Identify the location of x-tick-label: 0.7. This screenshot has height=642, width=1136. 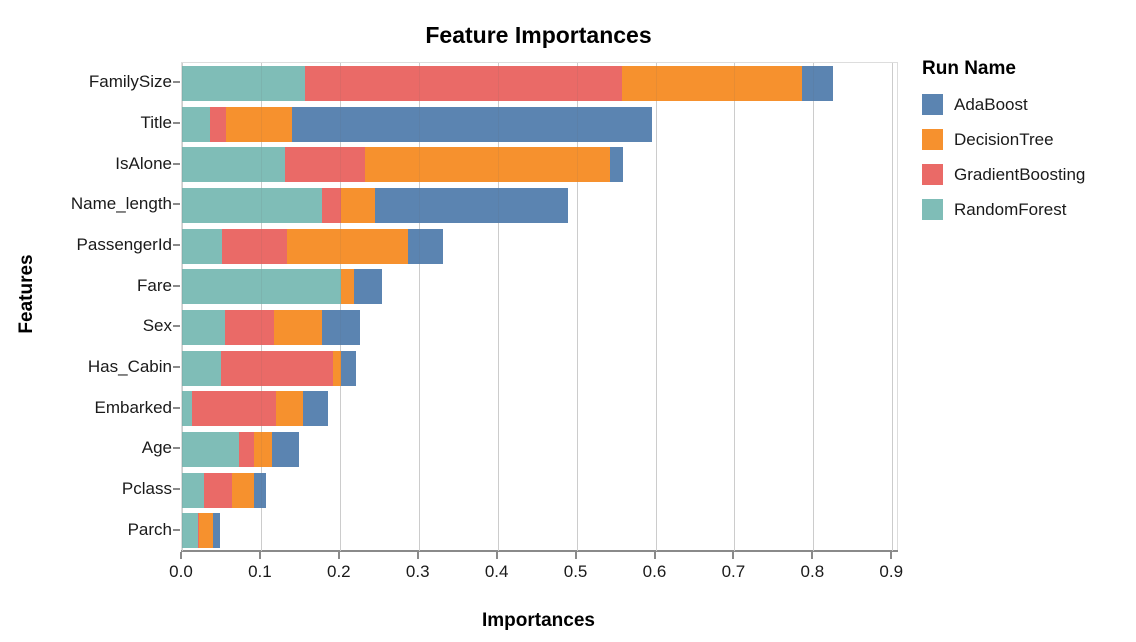
(733, 571).